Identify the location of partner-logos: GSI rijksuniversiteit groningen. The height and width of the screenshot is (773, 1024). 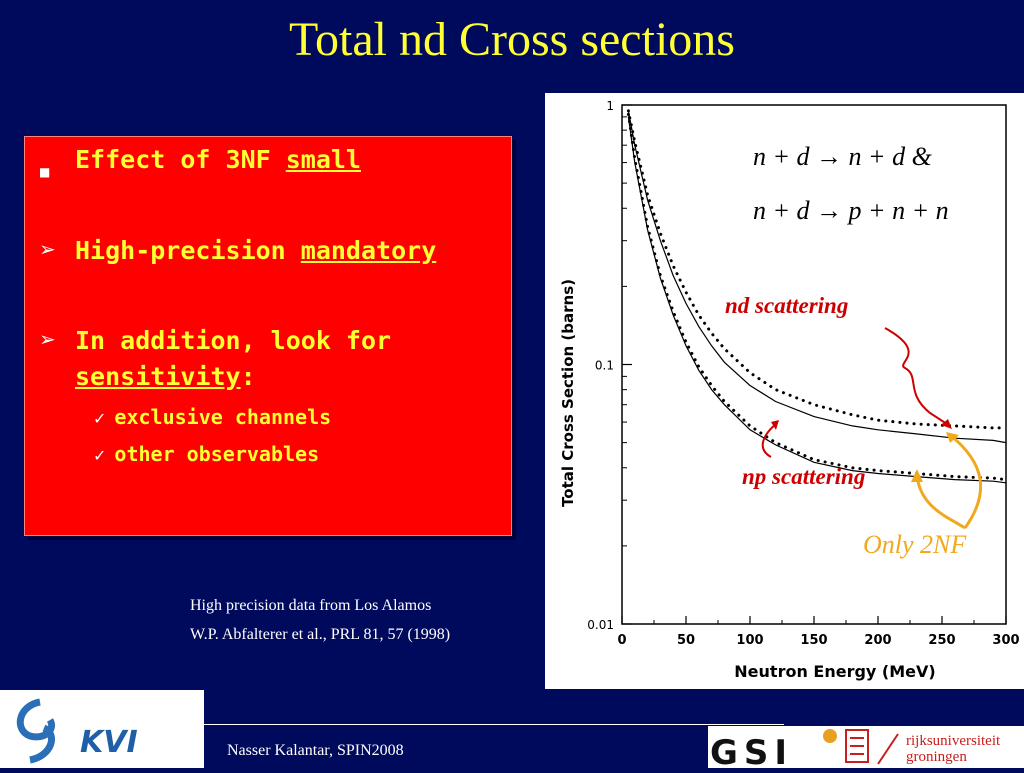
(866, 749).